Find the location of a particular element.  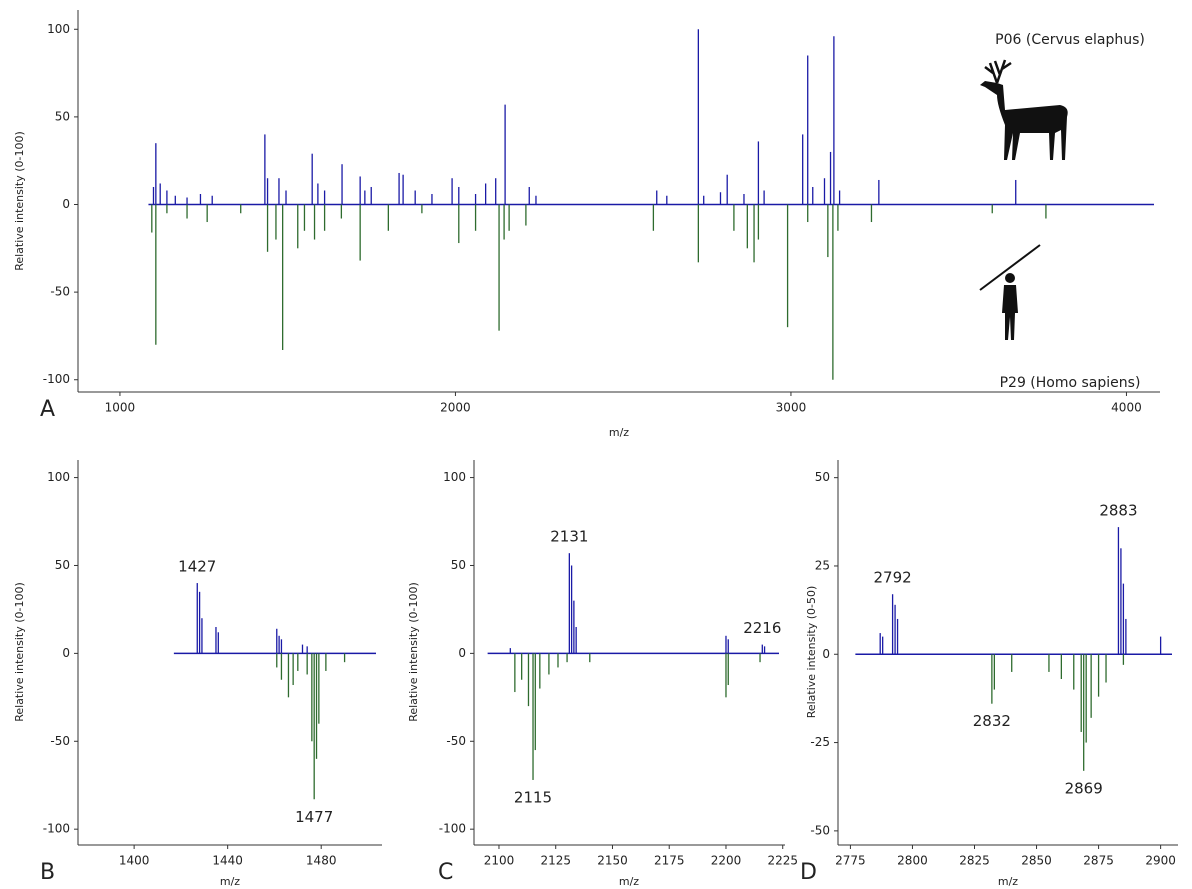

x-tick-label: 4000 is located at coordinates (1126, 408).